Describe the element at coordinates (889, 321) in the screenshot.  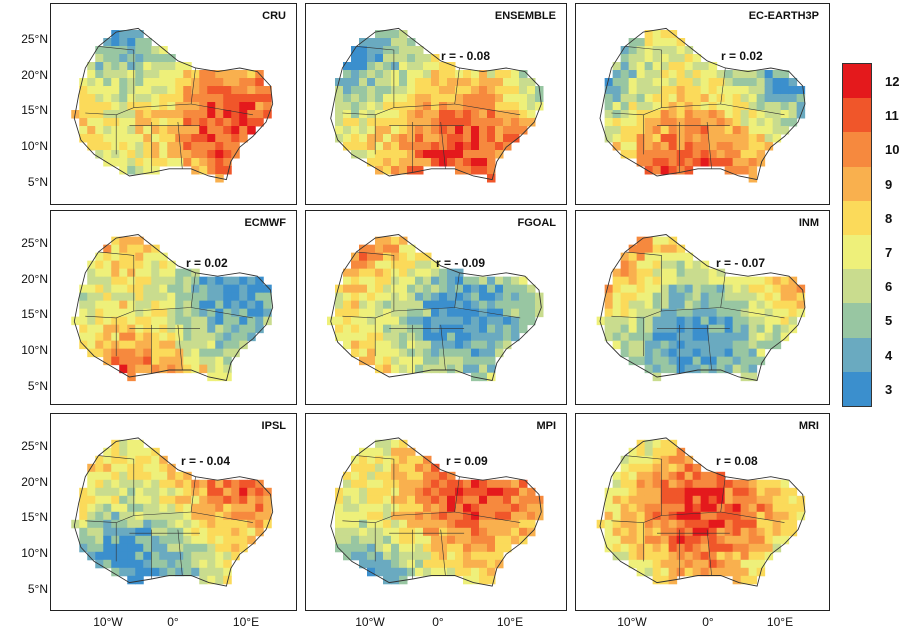
I see `legend-label: 5` at that location.